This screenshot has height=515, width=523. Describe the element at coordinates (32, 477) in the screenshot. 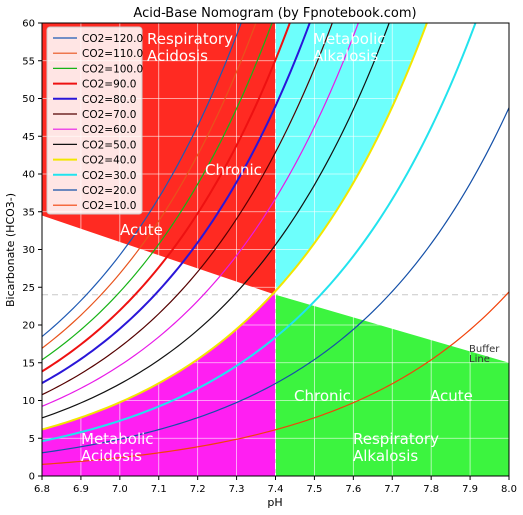

I see `y-tick-label: 0` at that location.